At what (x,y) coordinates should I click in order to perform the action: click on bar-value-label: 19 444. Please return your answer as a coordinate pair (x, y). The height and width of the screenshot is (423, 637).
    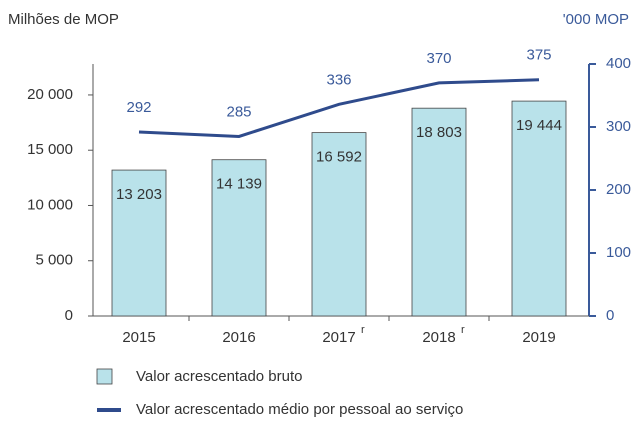
    Looking at the image, I should click on (539, 125).